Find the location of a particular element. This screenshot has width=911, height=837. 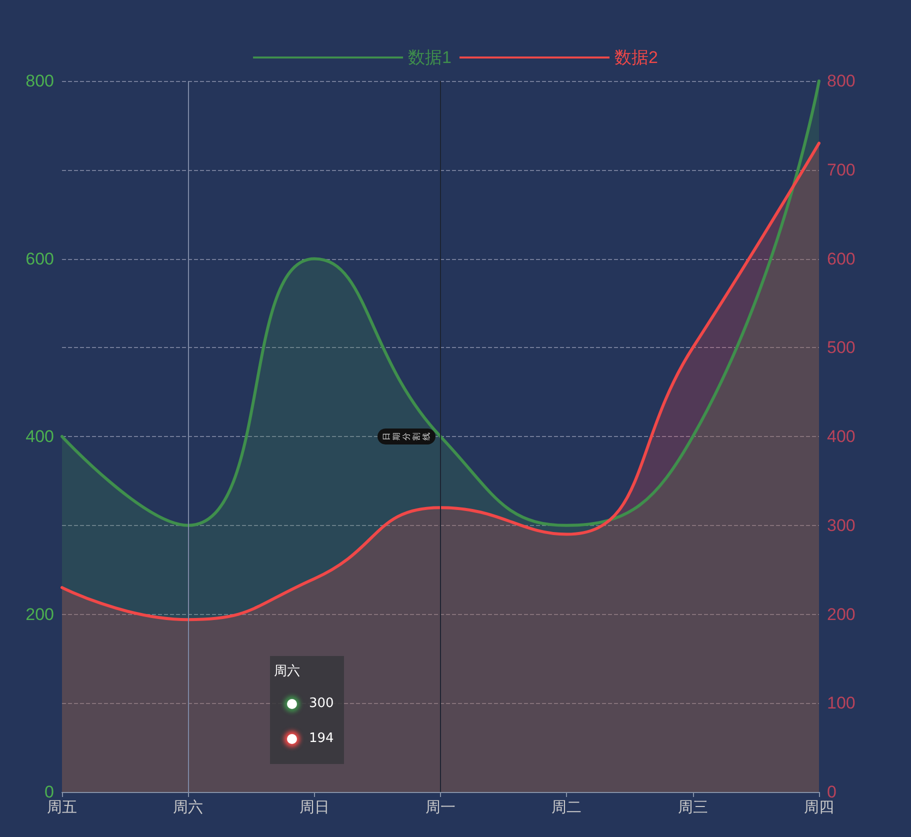

y2-tick-label: 800 is located at coordinates (841, 81).